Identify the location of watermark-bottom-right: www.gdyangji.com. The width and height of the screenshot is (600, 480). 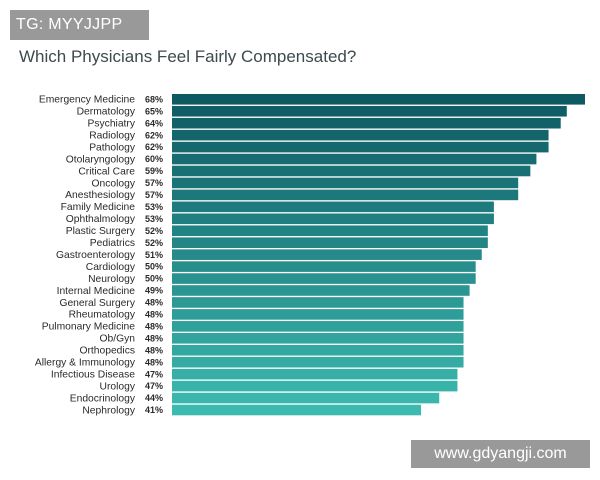
(500, 454).